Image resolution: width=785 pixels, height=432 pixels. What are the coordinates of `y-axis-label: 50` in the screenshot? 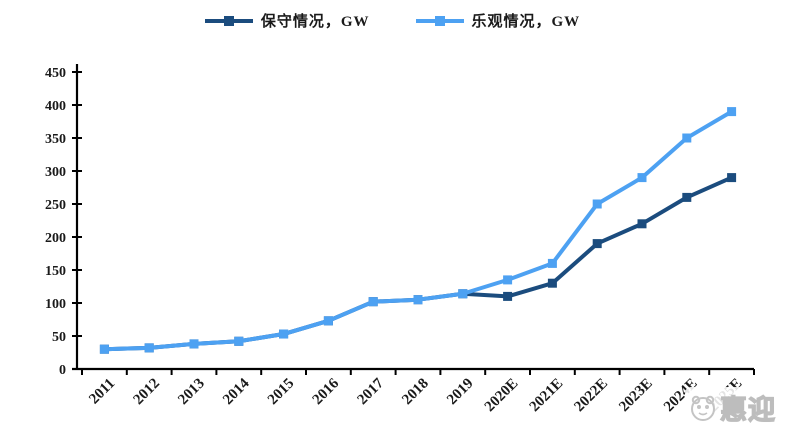 It's located at (59, 337).